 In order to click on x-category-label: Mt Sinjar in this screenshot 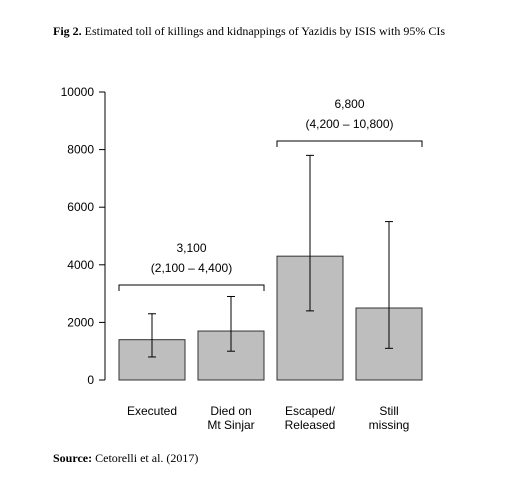, I will do `click(230, 425)`.